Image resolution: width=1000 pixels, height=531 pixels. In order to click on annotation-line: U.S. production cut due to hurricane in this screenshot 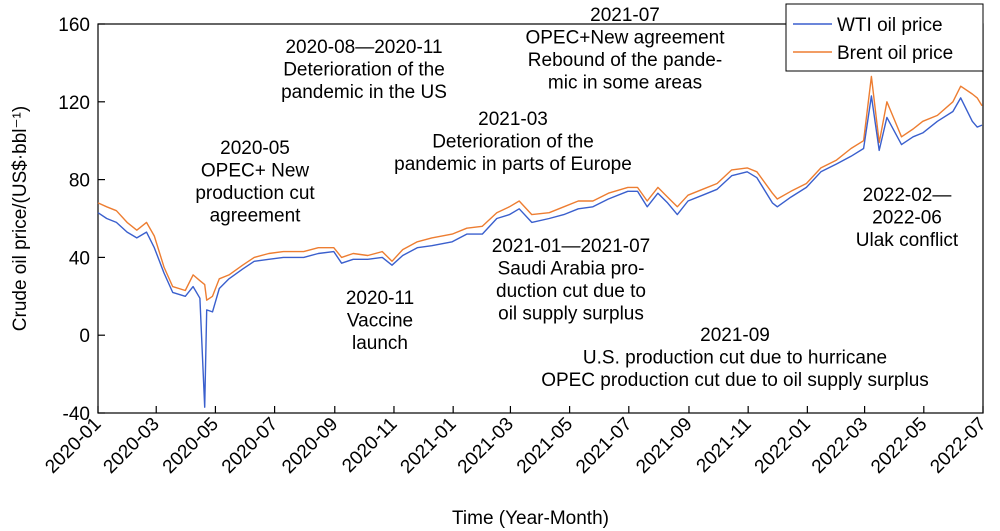, I will do `click(735, 358)`.